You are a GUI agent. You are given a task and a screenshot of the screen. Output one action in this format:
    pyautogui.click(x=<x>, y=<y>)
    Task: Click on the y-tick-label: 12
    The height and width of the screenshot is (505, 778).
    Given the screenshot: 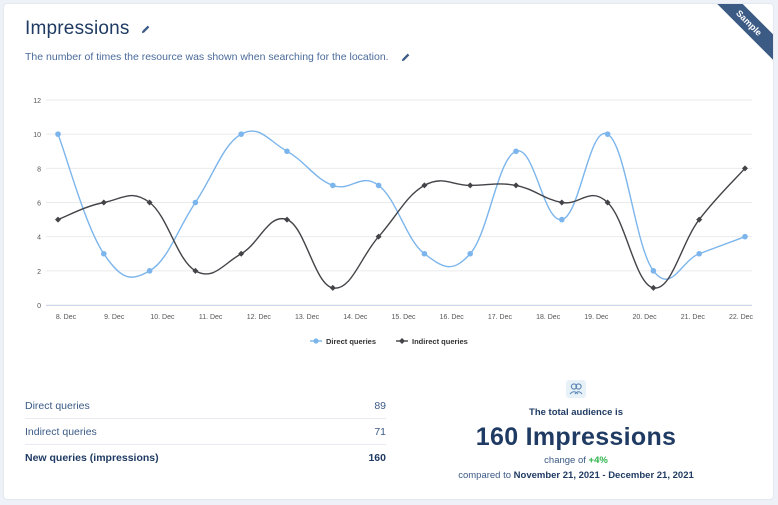 What is the action you would take?
    pyautogui.click(x=37, y=101)
    